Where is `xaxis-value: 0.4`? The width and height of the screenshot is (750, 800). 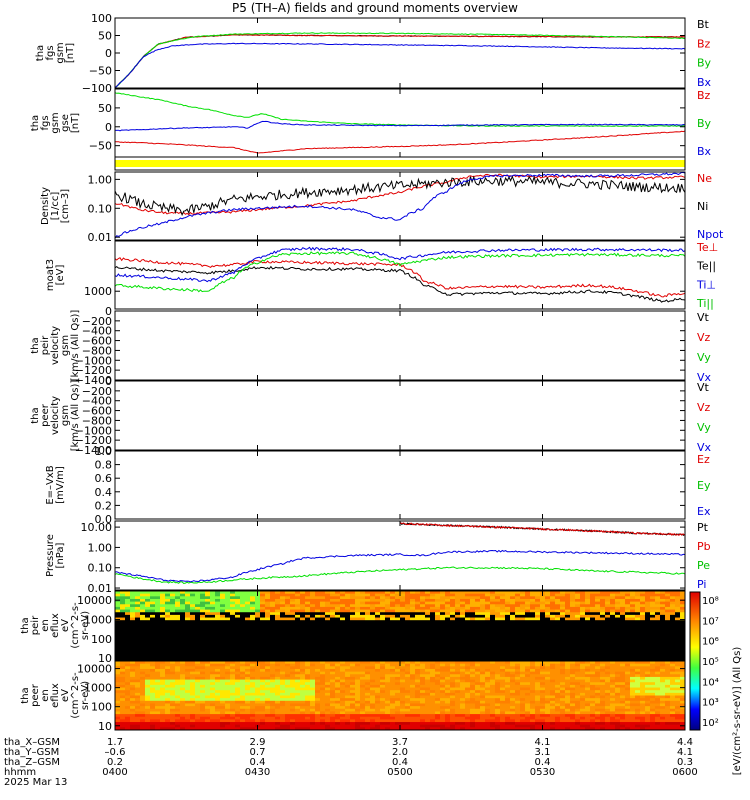 xaxis-value: 0.4 is located at coordinates (258, 762).